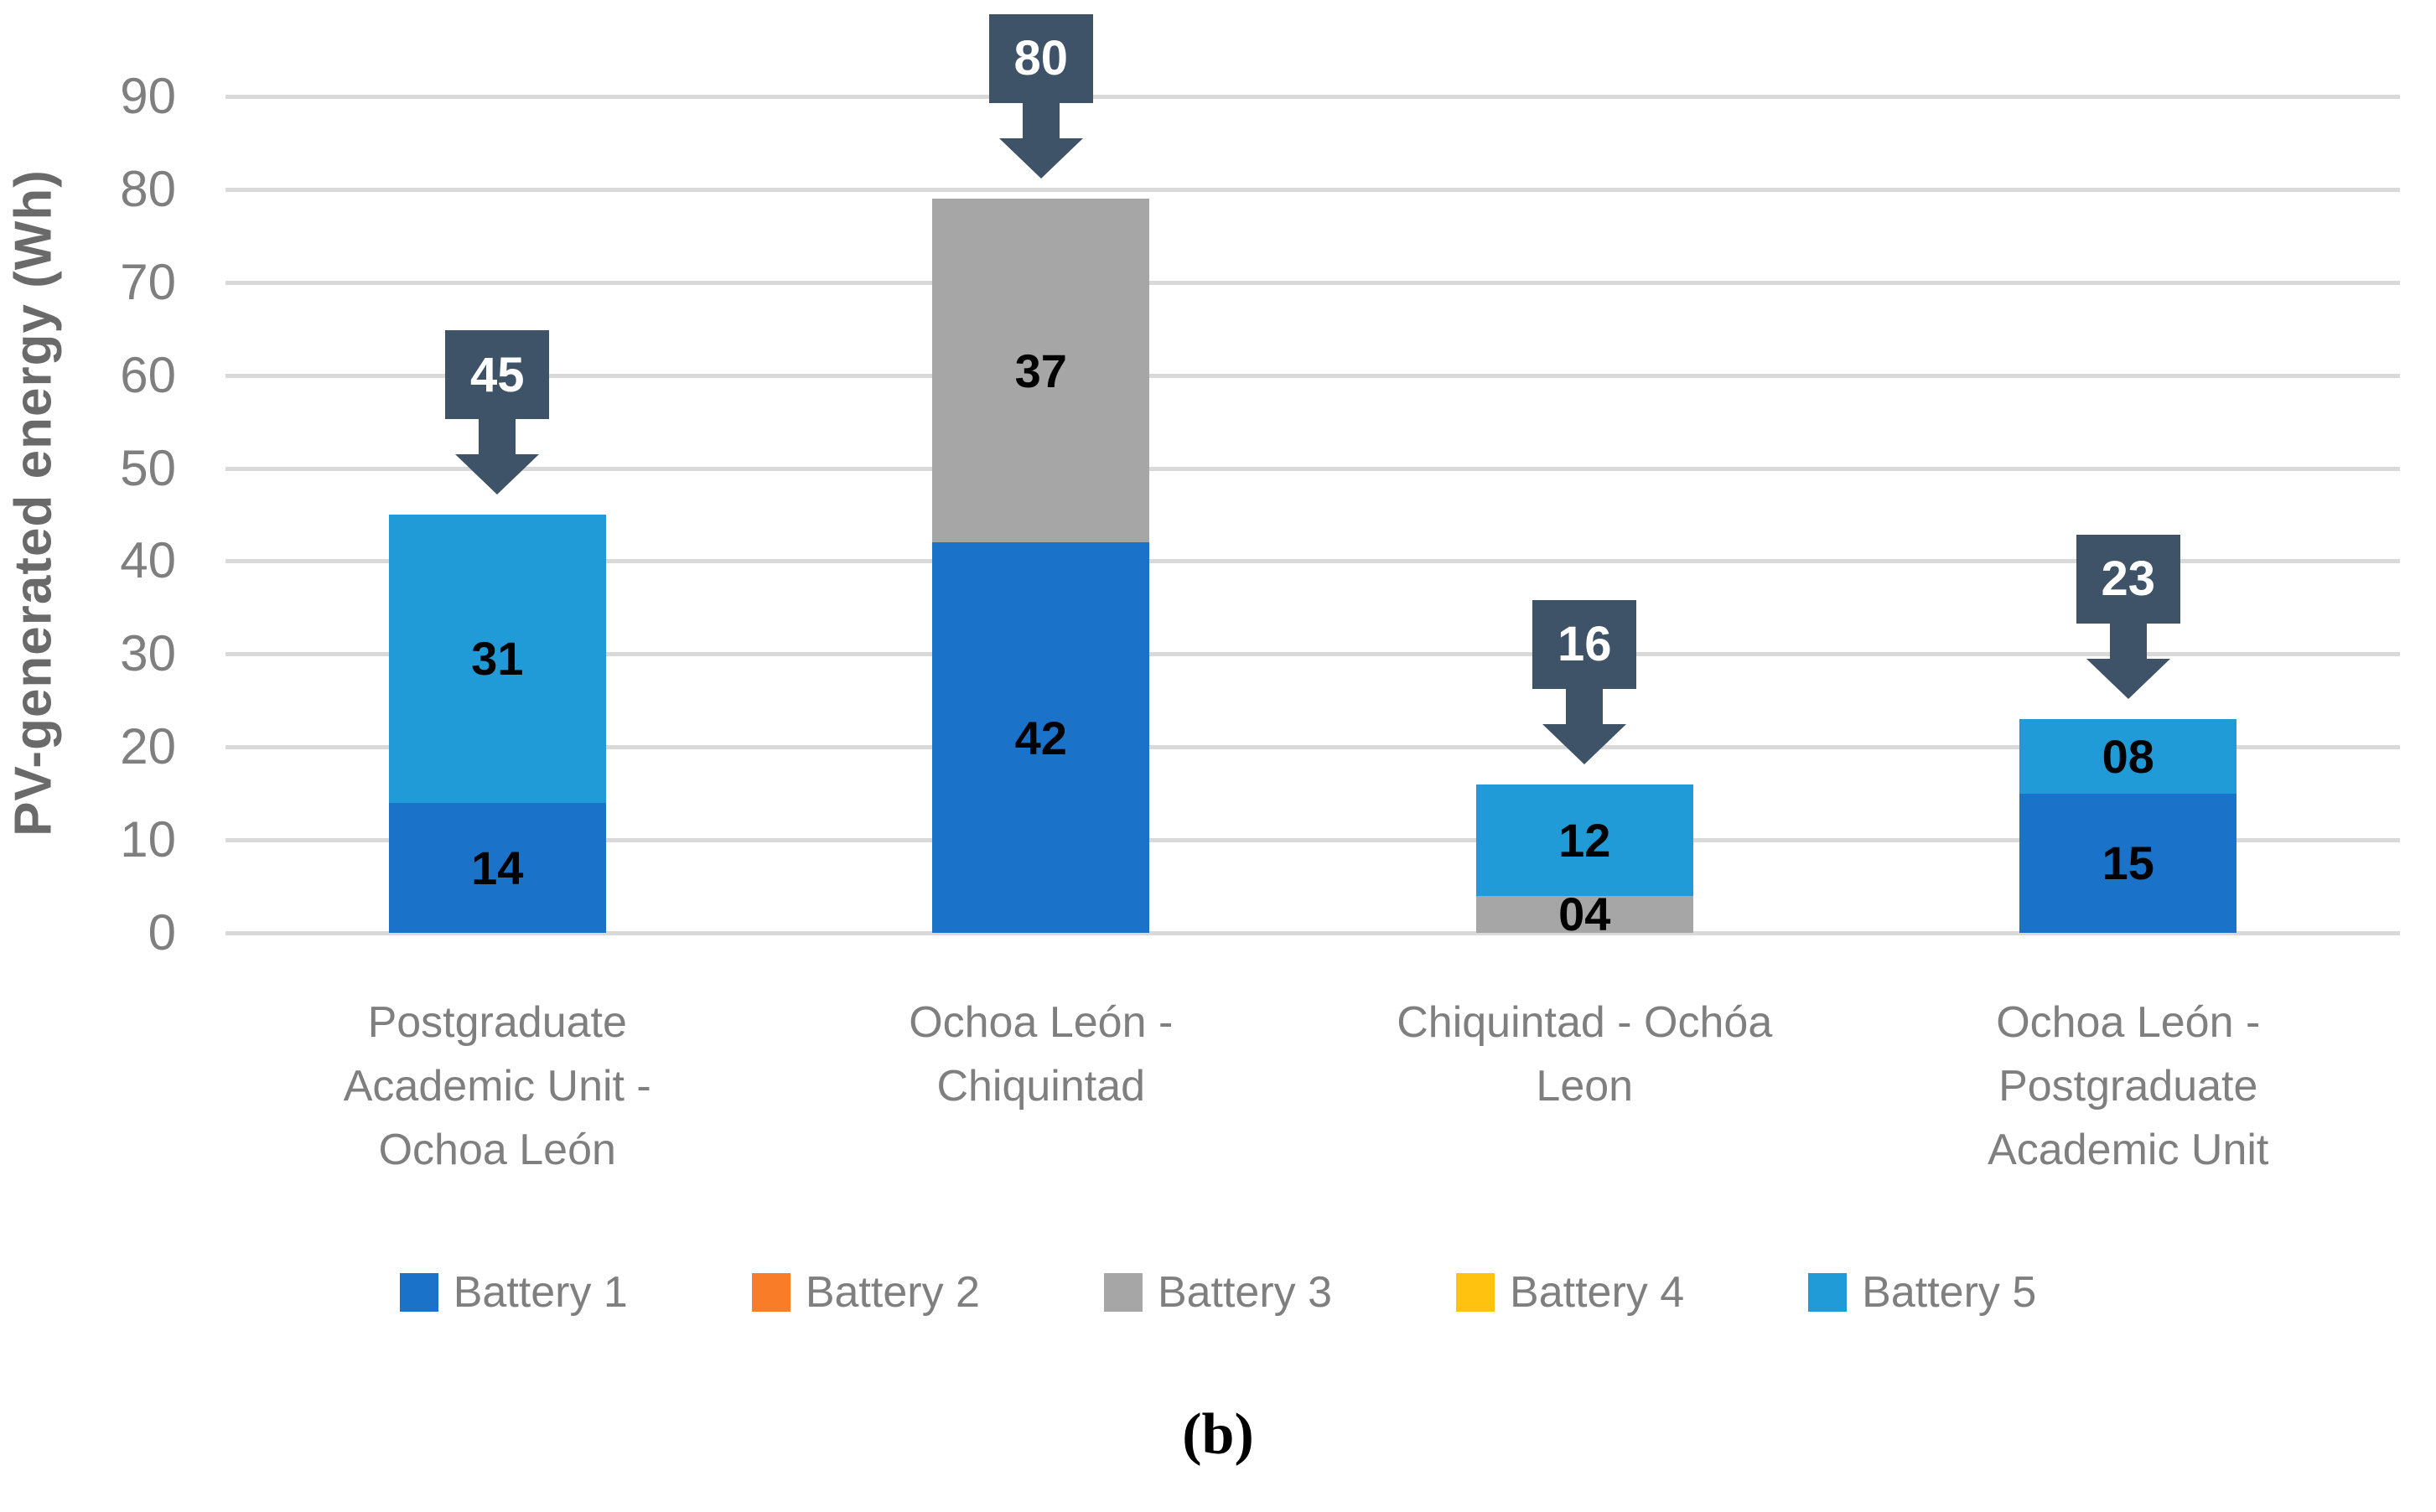 This screenshot has height=1512, width=2436. Describe the element at coordinates (1585, 1022) in the screenshot. I see `x-axis-label-line: Chiquintad - Ochóa` at that location.